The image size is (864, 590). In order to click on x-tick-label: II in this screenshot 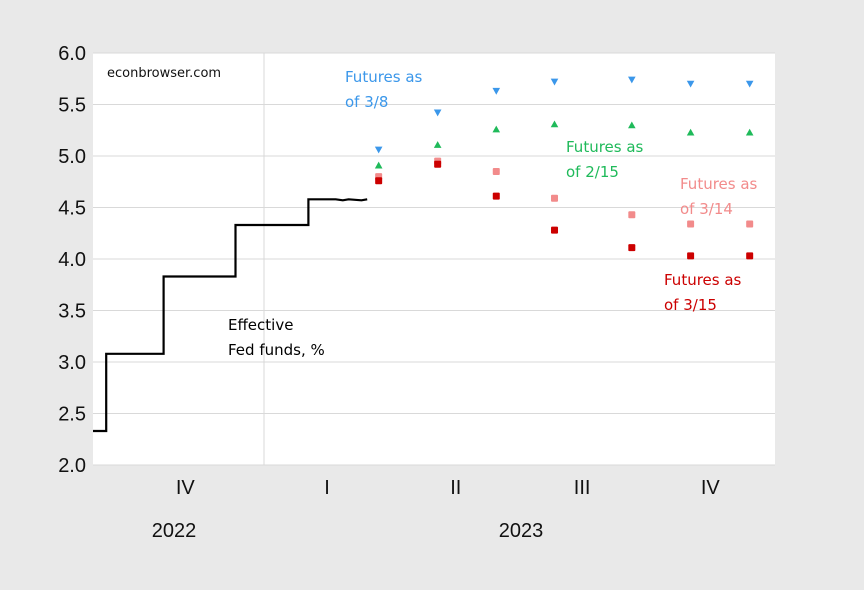, I will do `click(455, 488)`.